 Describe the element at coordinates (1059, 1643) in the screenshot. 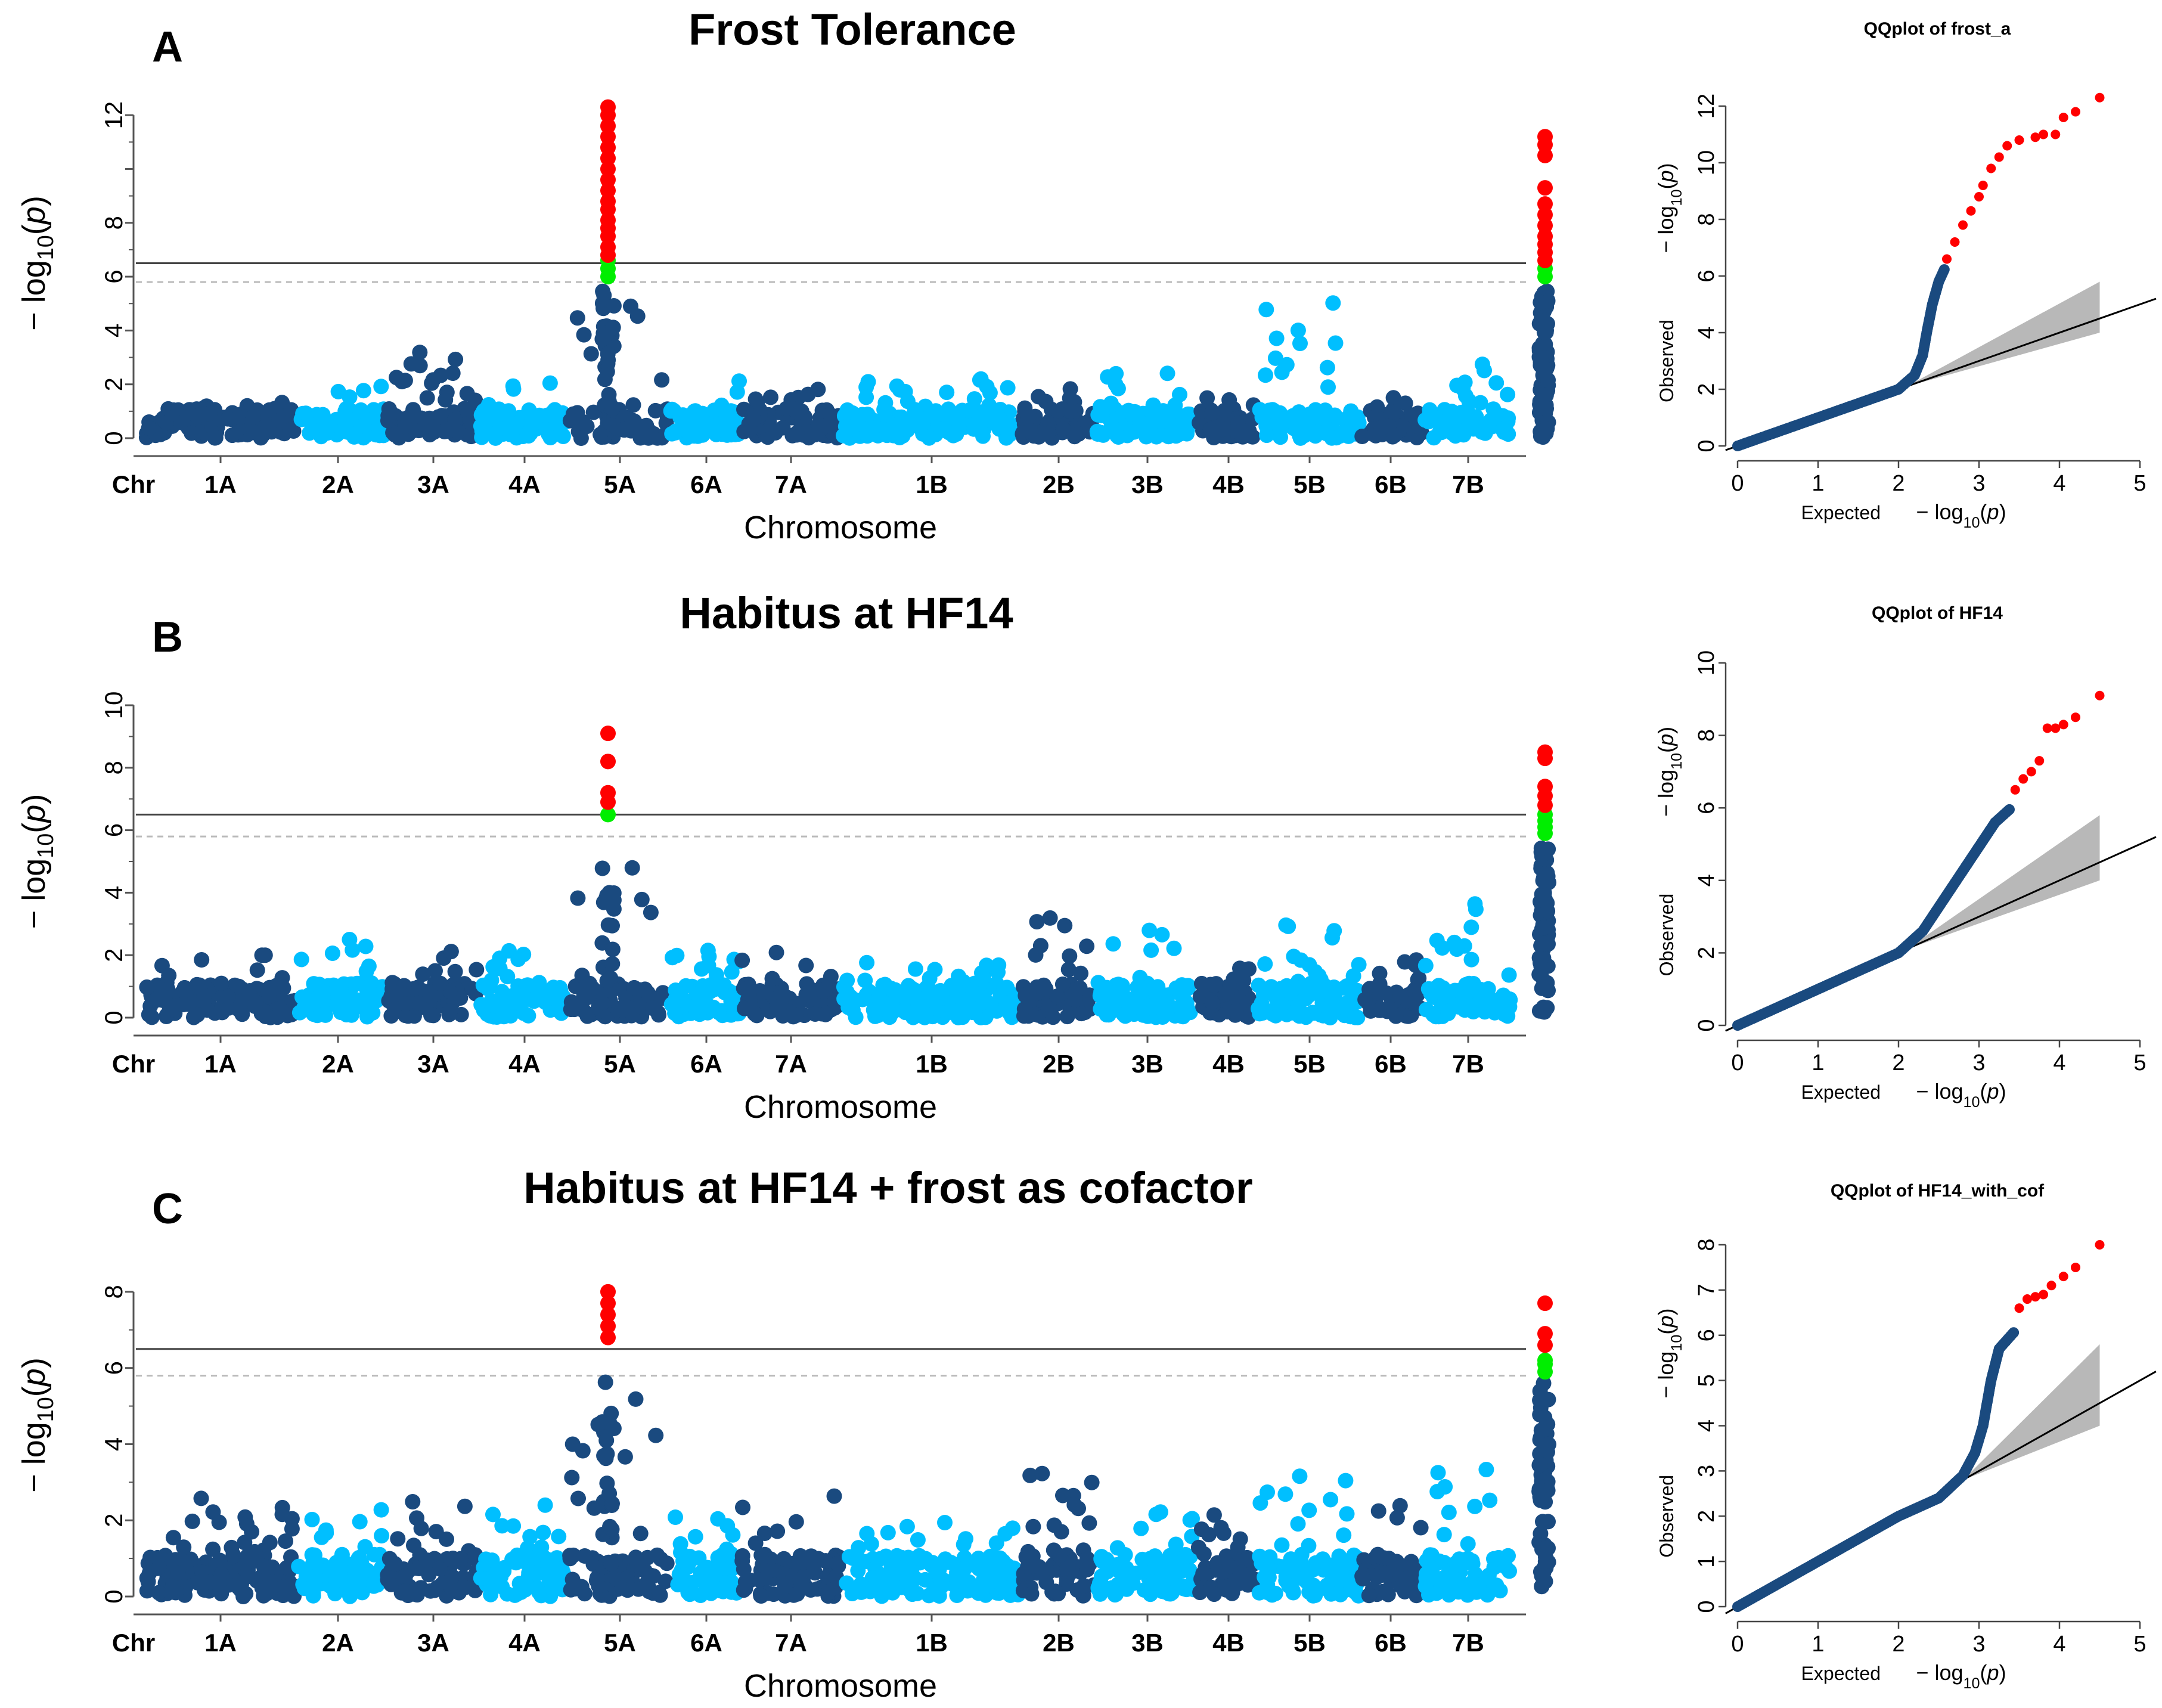

I see `chromosome-tick-label: 2B` at that location.